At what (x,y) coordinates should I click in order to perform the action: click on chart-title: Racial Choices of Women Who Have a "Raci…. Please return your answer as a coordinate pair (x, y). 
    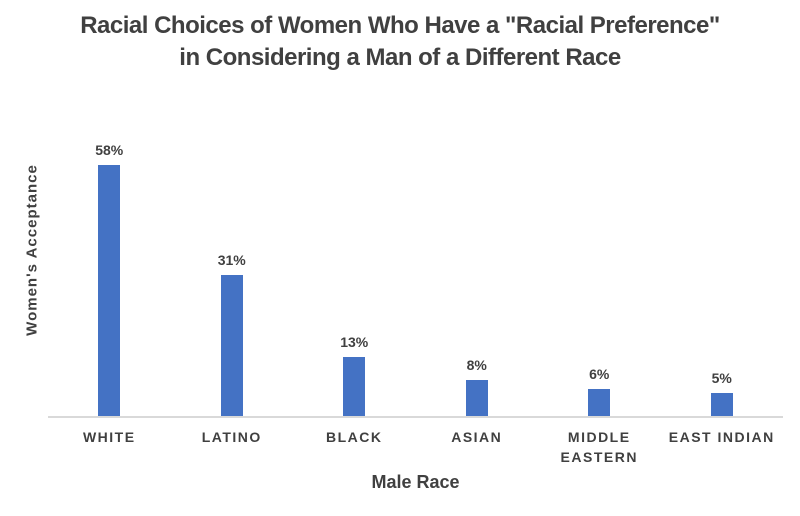
    Looking at the image, I should click on (400, 42).